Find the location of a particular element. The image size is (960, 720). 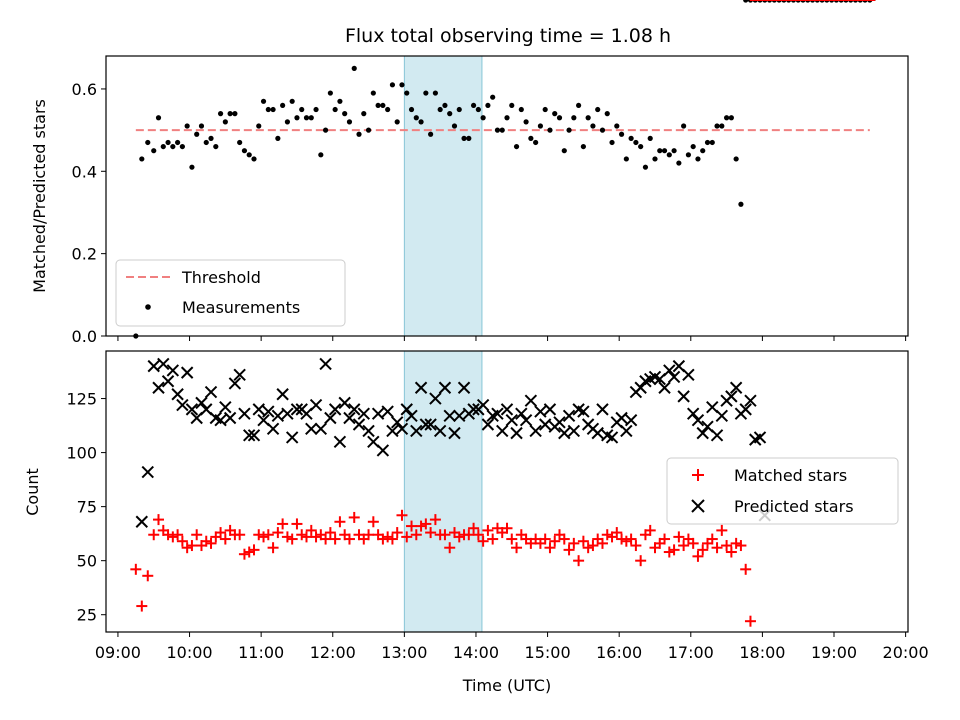

bottom-legend-box is located at coordinates (782, 491).